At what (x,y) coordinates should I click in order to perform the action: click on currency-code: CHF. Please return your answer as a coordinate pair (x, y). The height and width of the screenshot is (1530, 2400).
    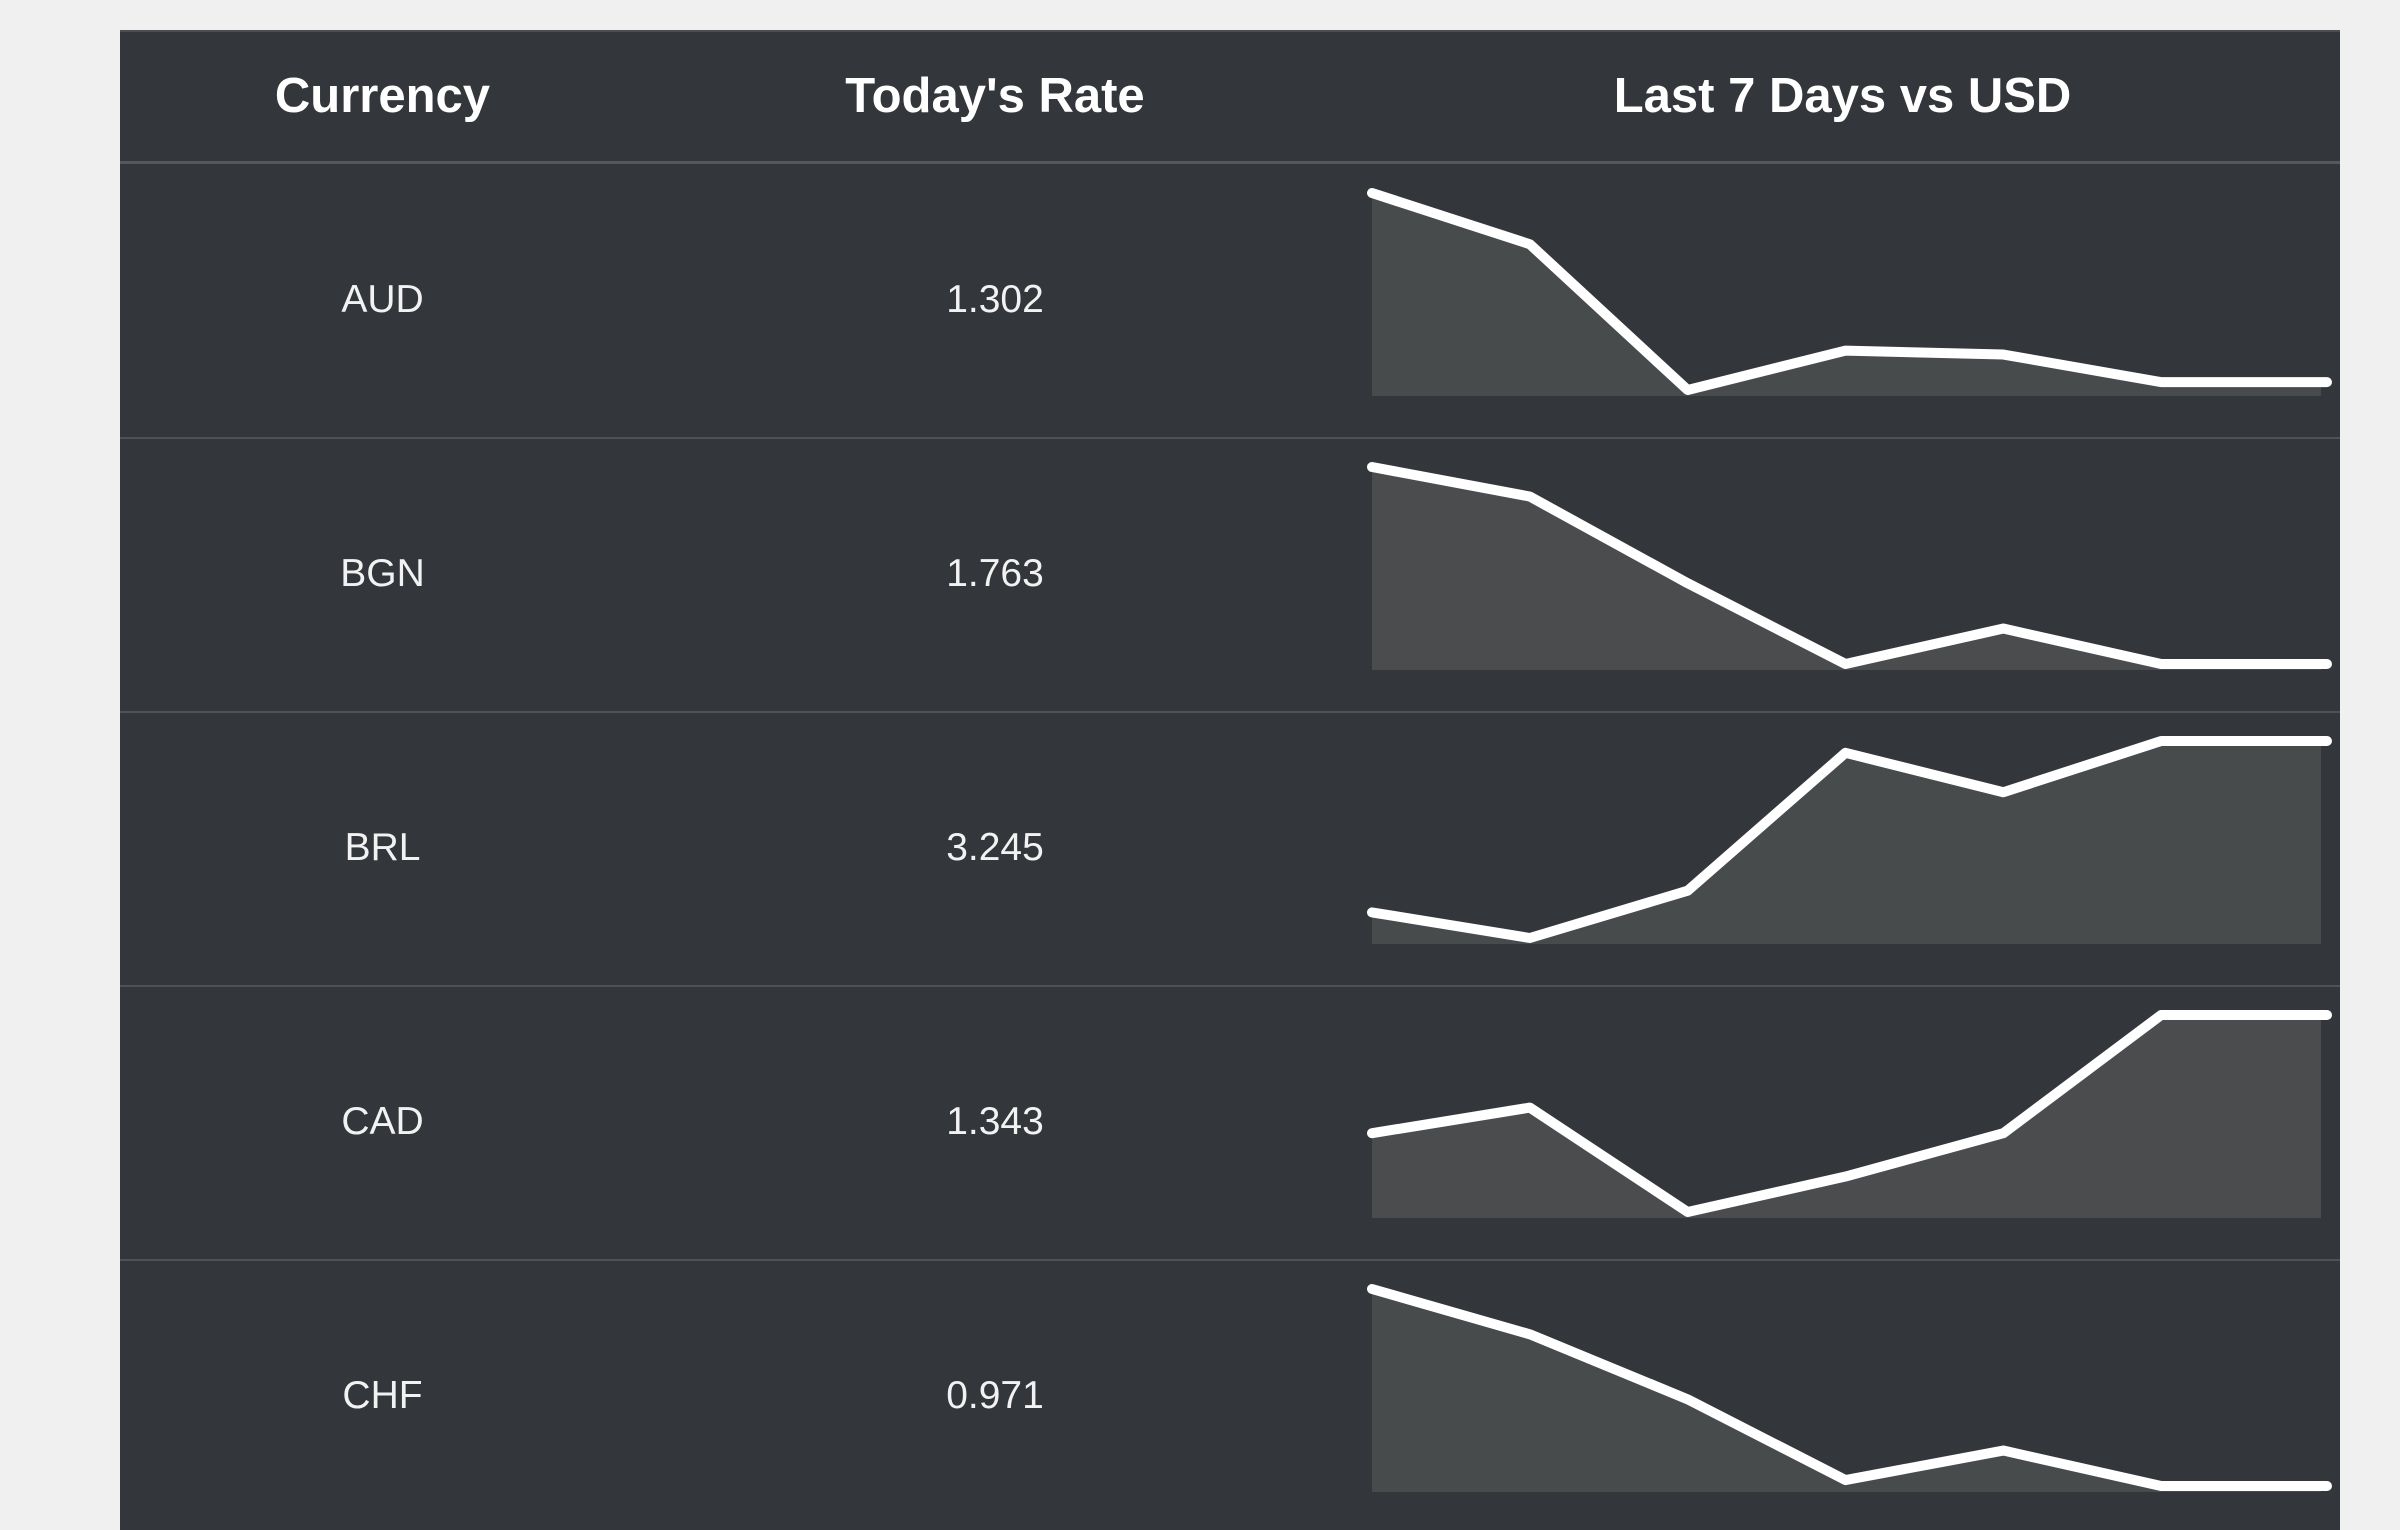
    Looking at the image, I should click on (382, 1395).